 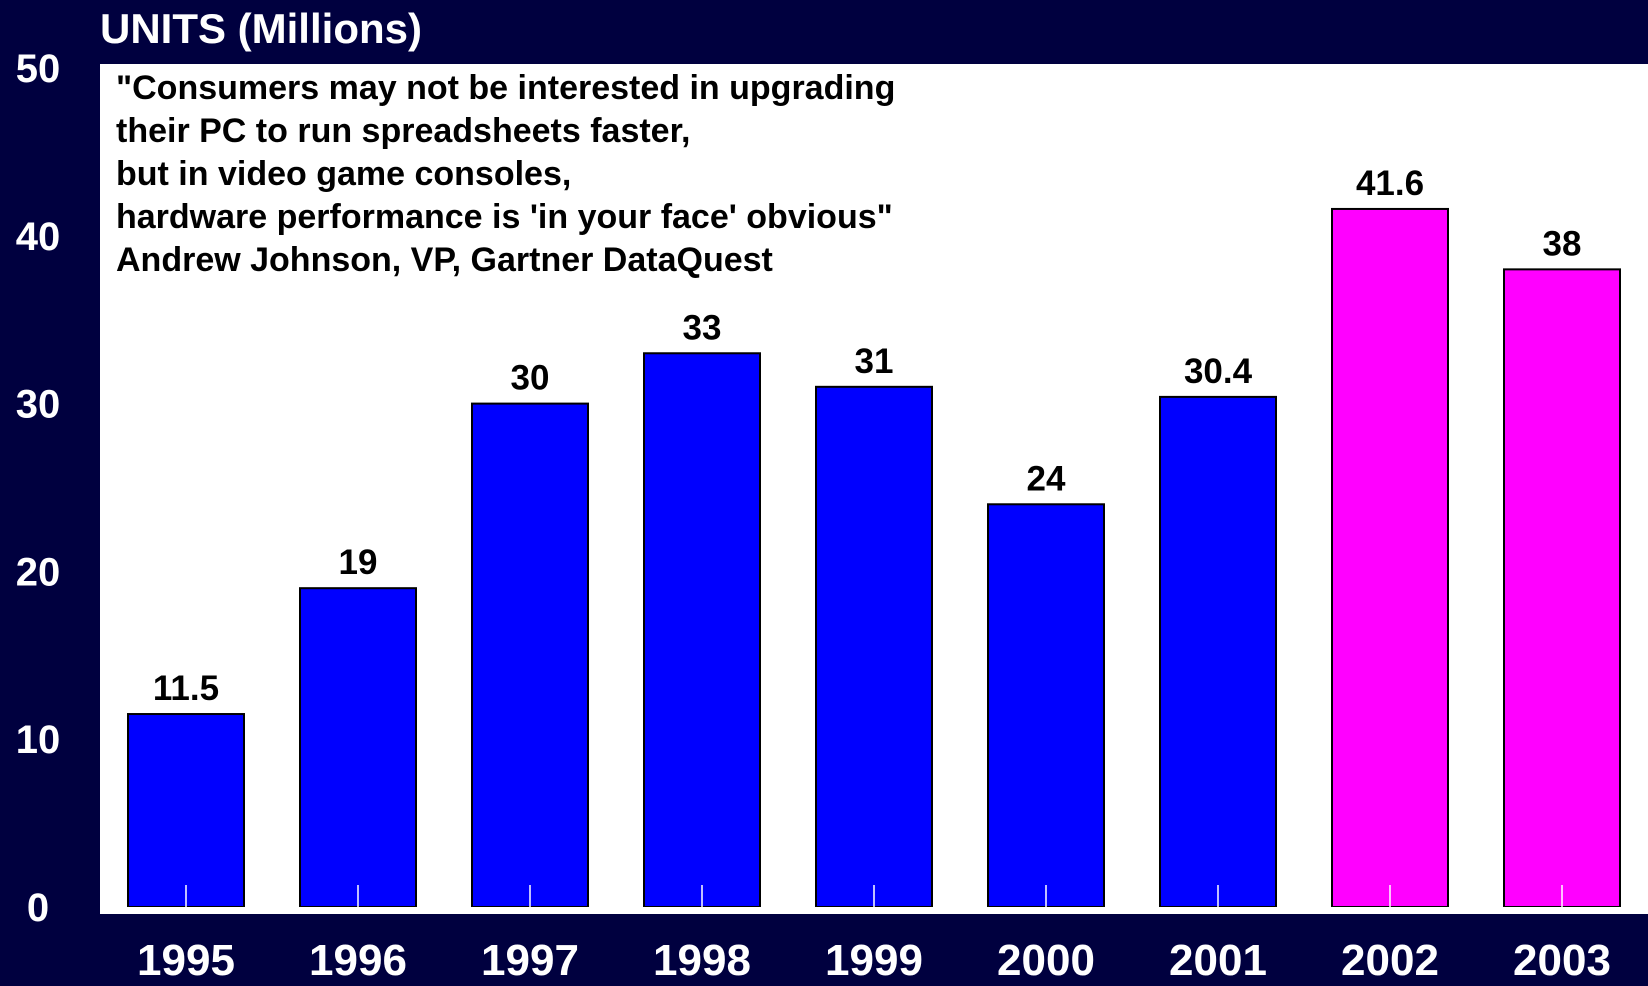 What do you see at coordinates (38, 572) in the screenshot?
I see `y-tick-label-20: 20` at bounding box center [38, 572].